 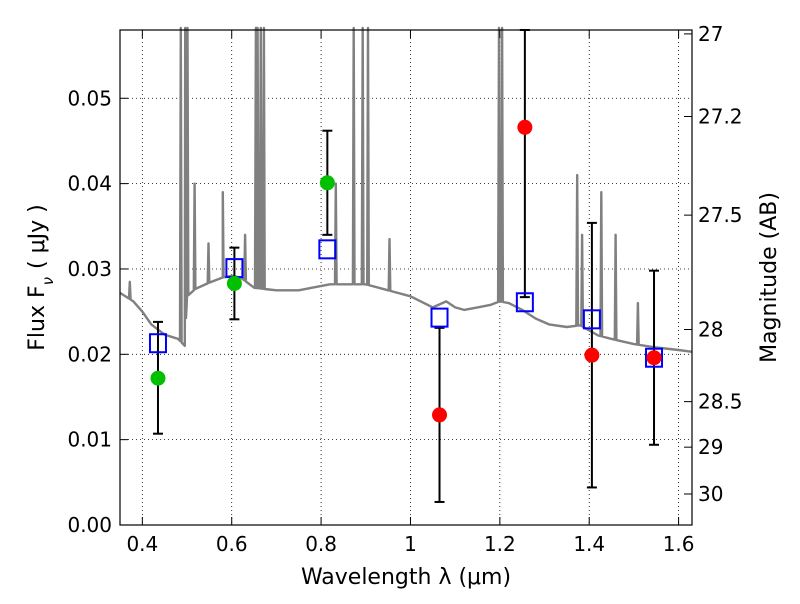 What do you see at coordinates (89, 98) in the screenshot?
I see `y-tick-label: 0.05` at bounding box center [89, 98].